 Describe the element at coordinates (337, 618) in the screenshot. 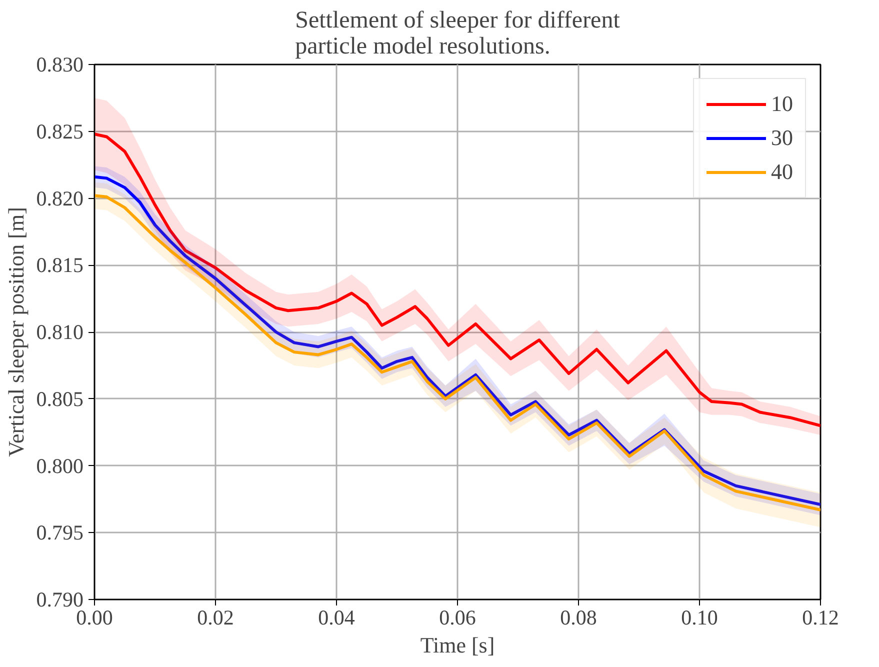

I see `x-tick-label: 0.04` at that location.